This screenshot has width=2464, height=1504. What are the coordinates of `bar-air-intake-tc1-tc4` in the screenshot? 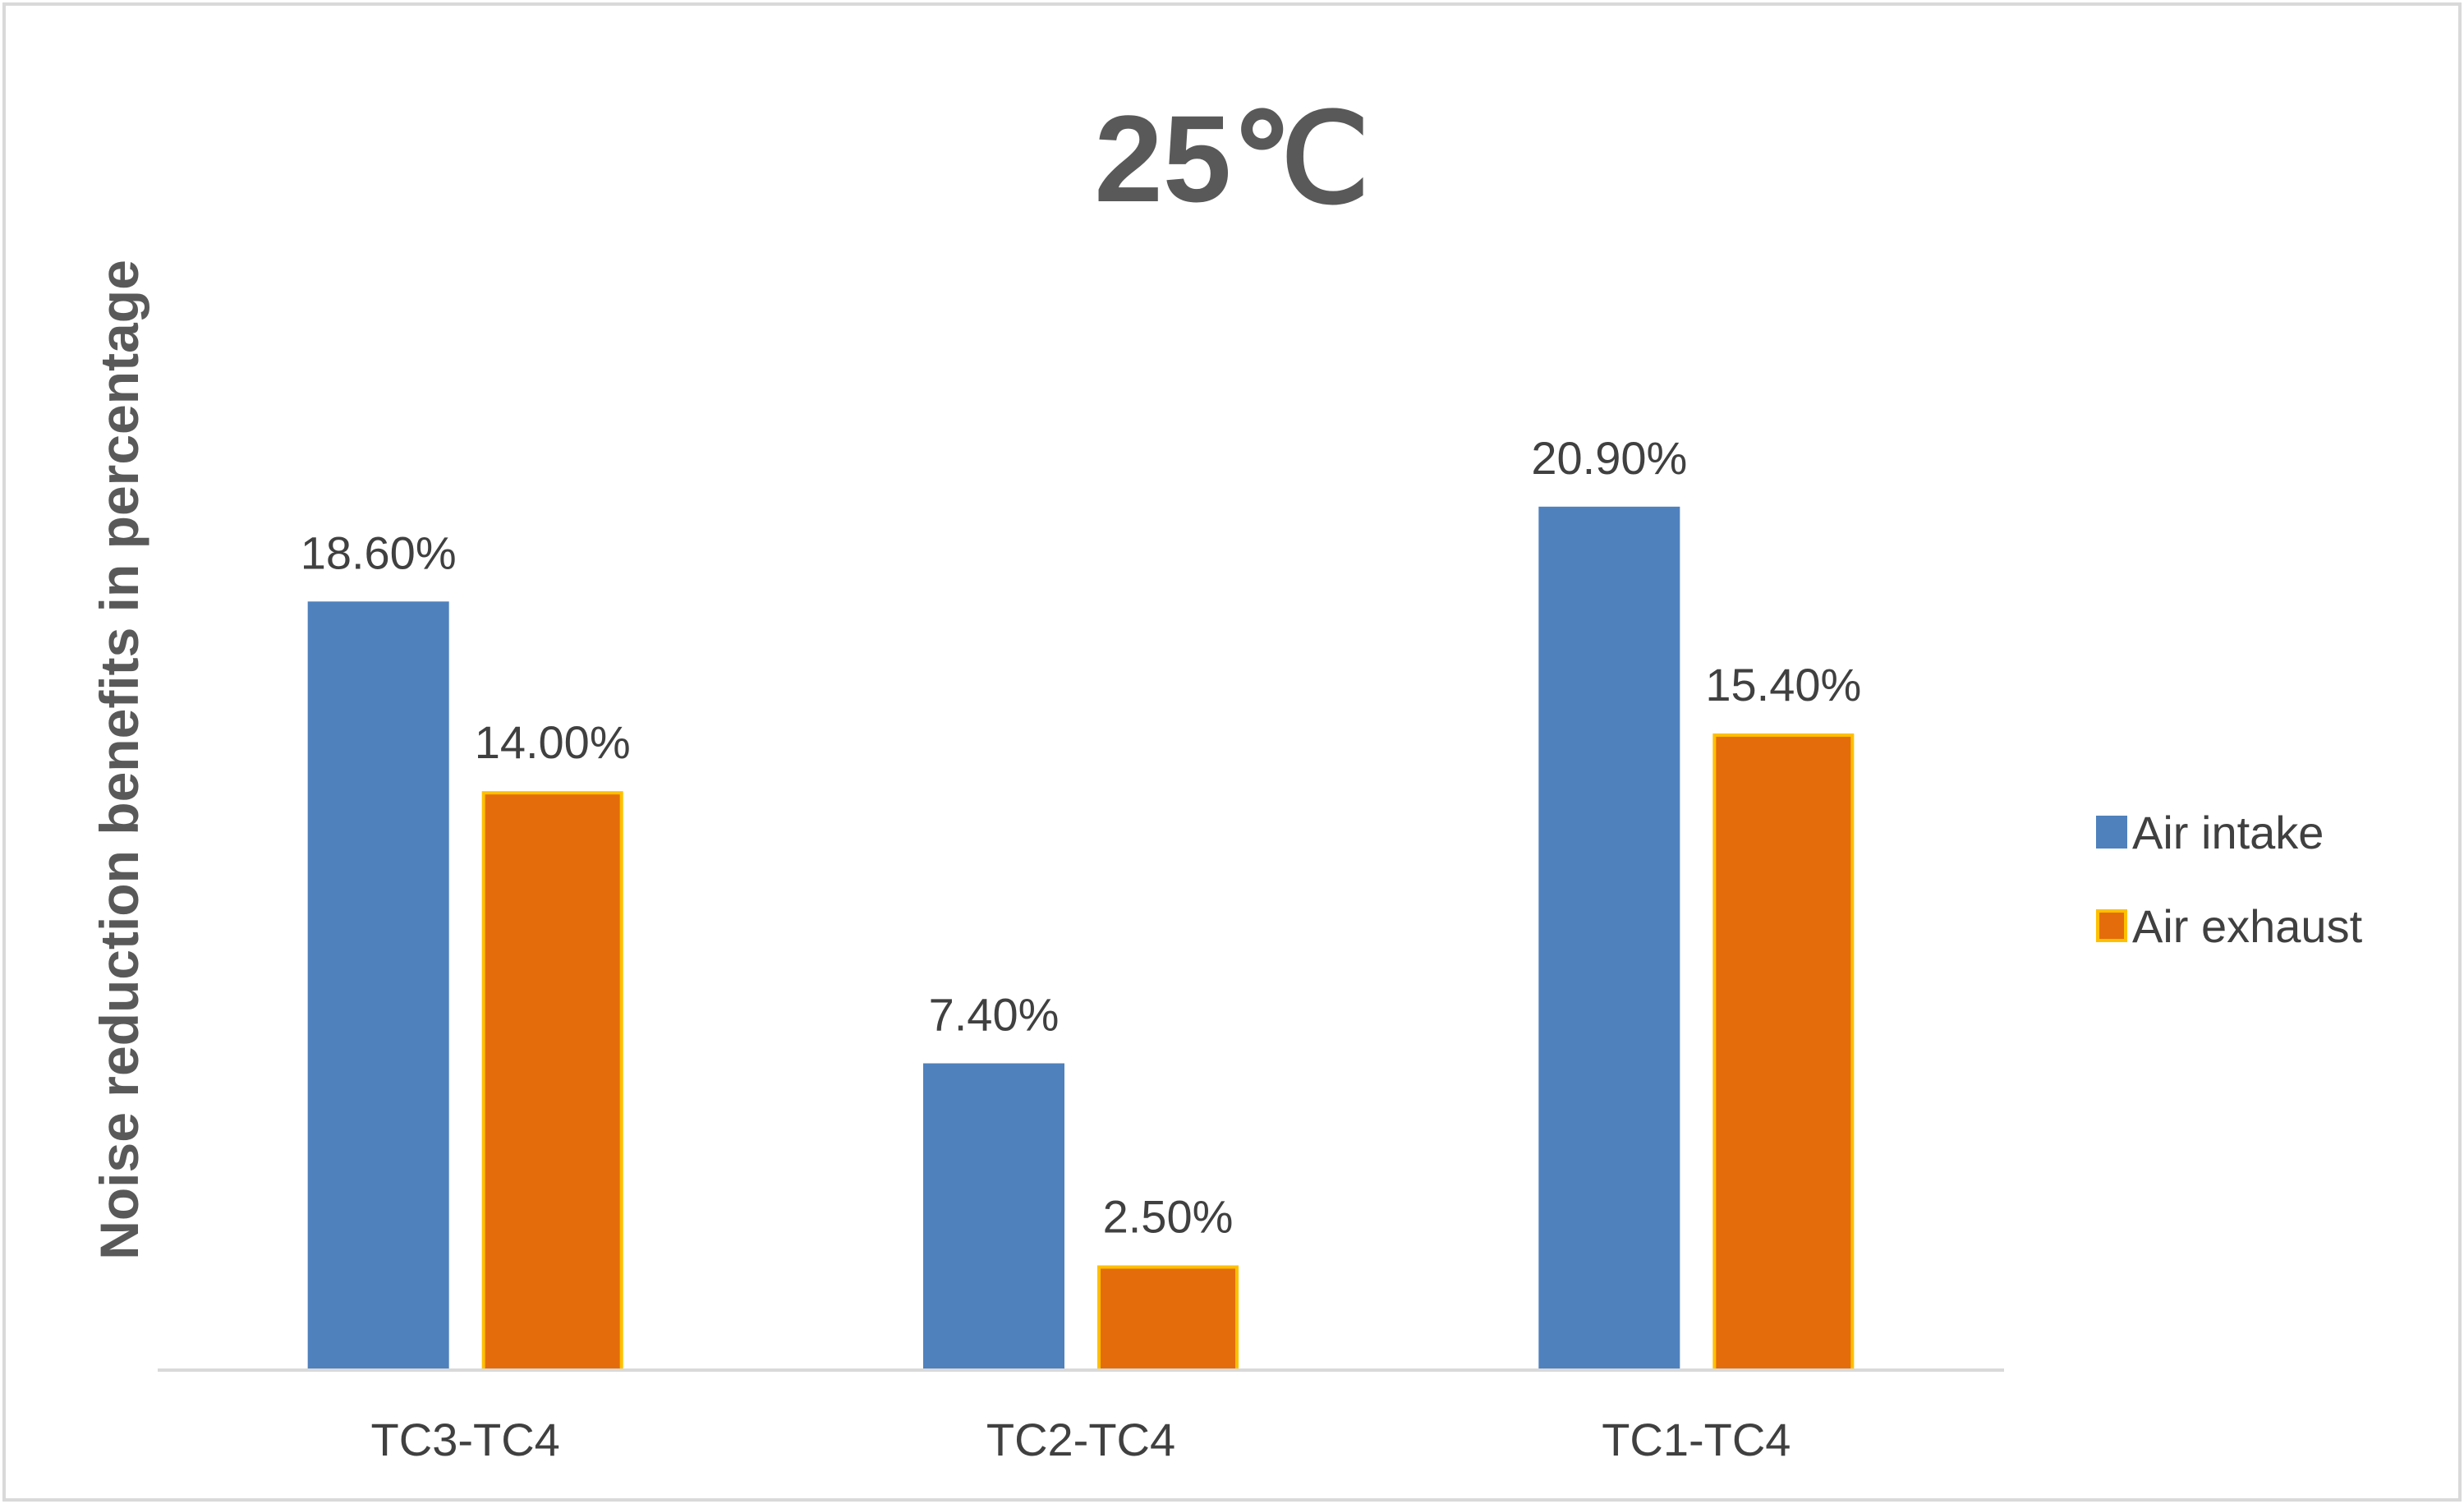 It's located at (1609, 939).